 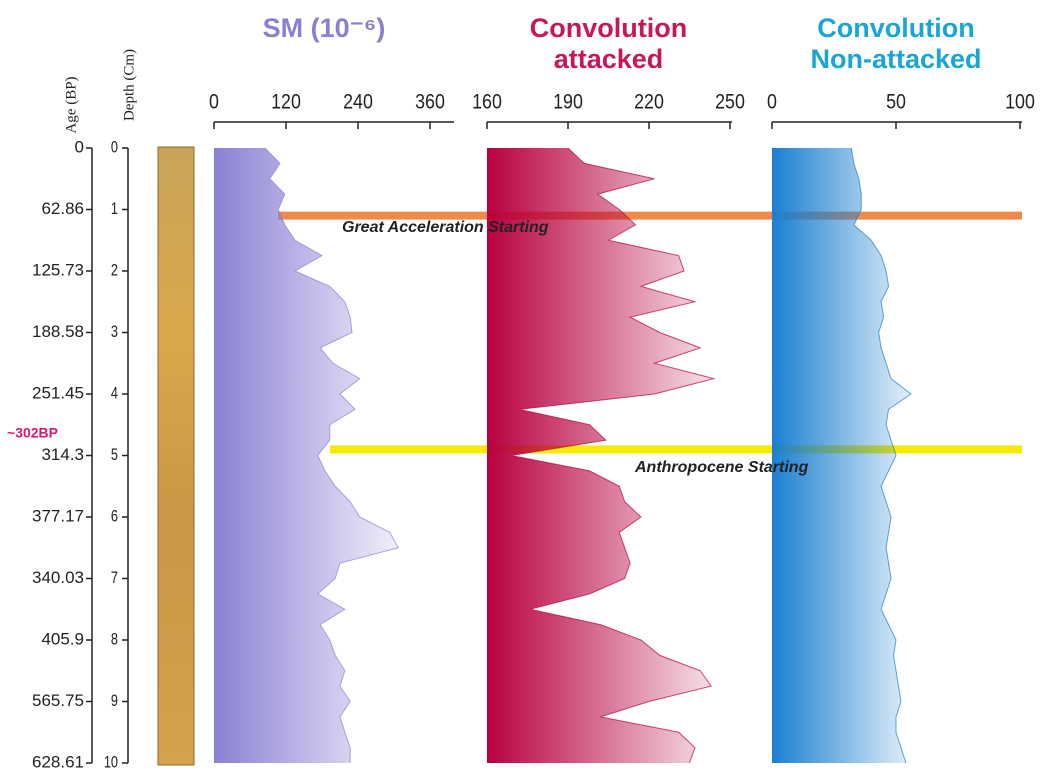 I want to click on x-tick-label: 100, so click(x=1020, y=102).